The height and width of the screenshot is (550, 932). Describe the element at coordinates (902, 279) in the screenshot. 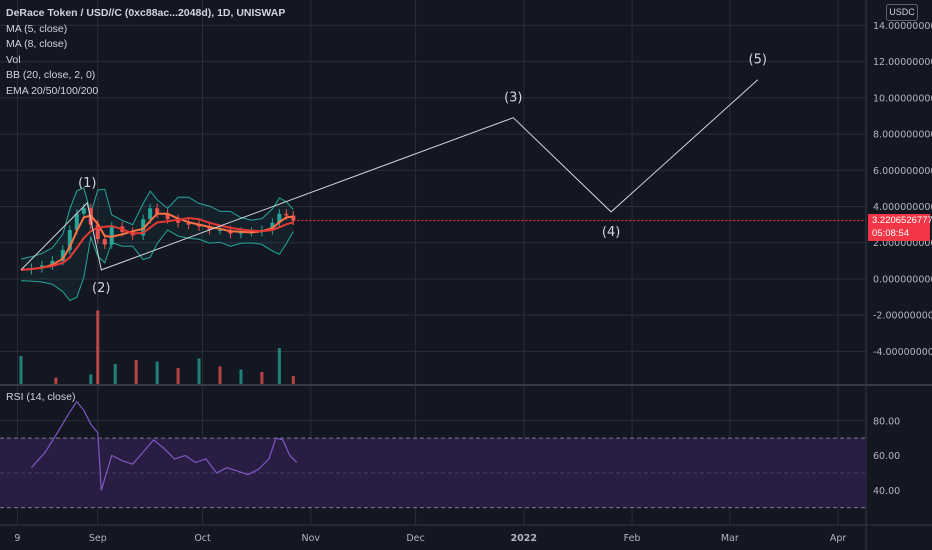

I see `price-tick-label: 0.0000000000` at that location.